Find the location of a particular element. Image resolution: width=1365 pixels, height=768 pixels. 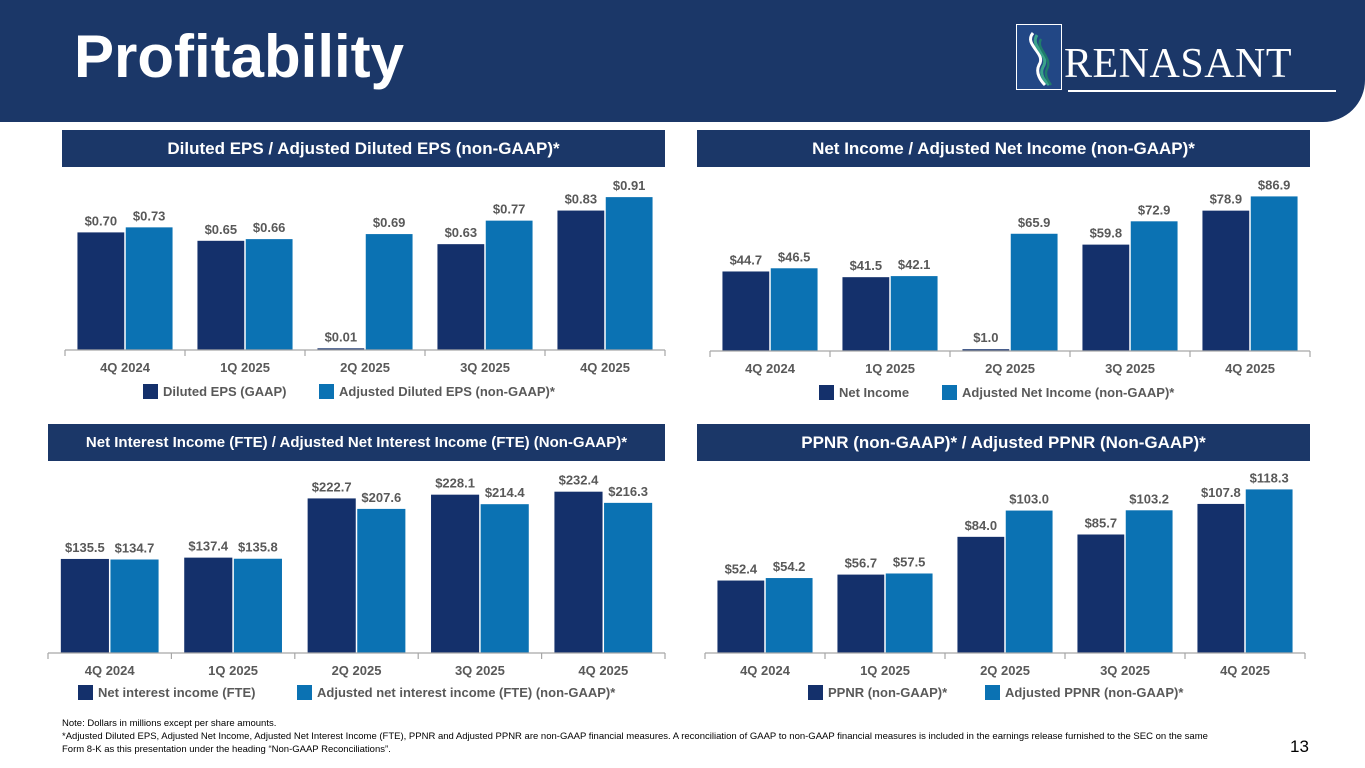

data-label: $65.9 is located at coordinates (1034, 222).